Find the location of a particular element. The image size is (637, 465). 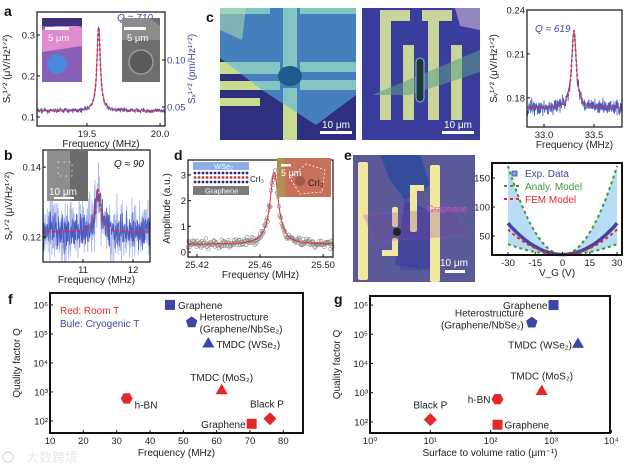

x-tick-label: 10² is located at coordinates (491, 441).